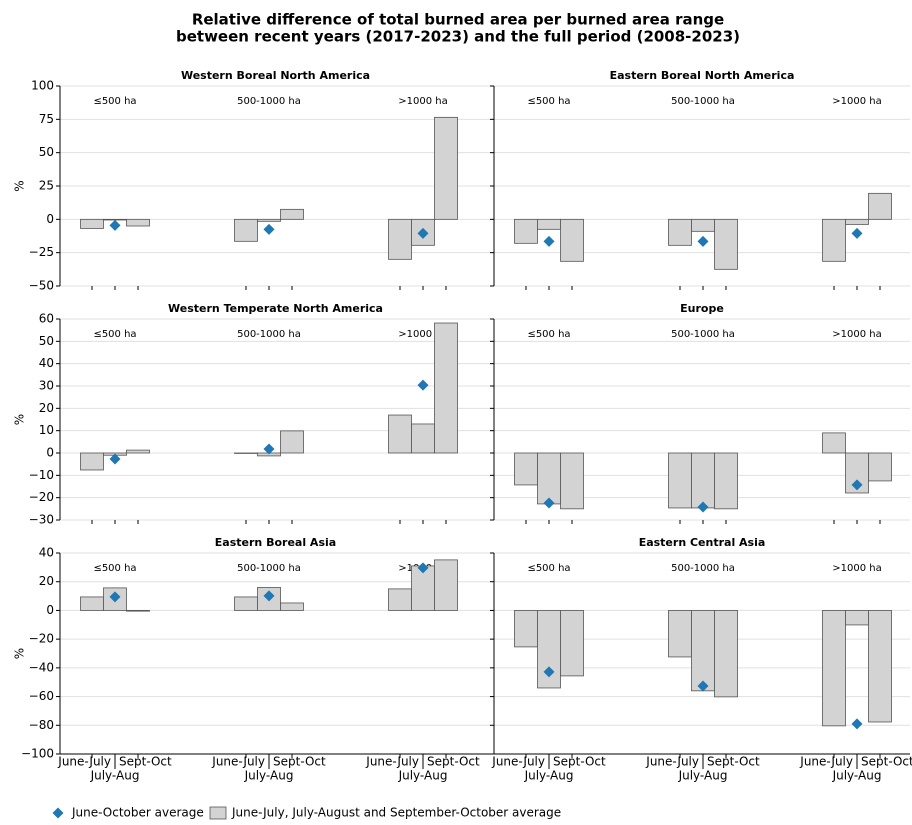 This screenshot has width=912, height=825. What do you see at coordinates (41, 725) in the screenshot?
I see `y-tick-label: −80` at bounding box center [41, 725].